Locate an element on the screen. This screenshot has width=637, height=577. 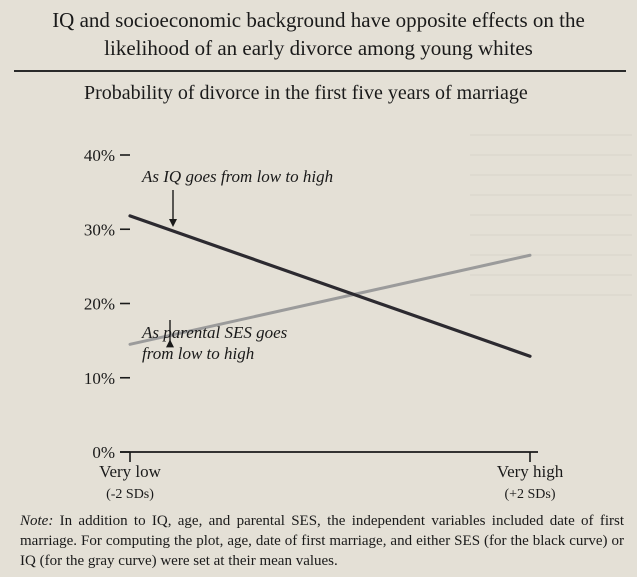
note-label: Note: is located at coordinates (37, 521).